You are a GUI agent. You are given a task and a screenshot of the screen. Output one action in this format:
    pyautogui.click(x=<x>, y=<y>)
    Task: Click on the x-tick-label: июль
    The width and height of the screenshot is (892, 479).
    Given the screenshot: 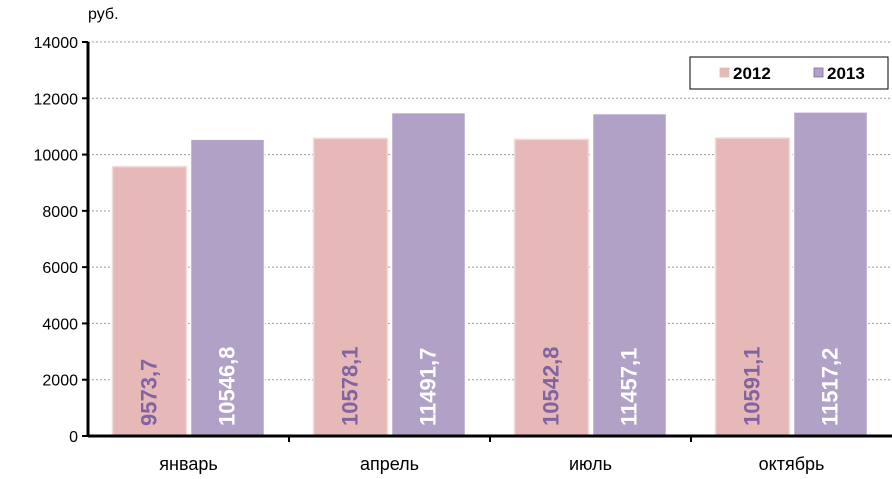 What is the action you would take?
    pyautogui.click(x=590, y=464)
    